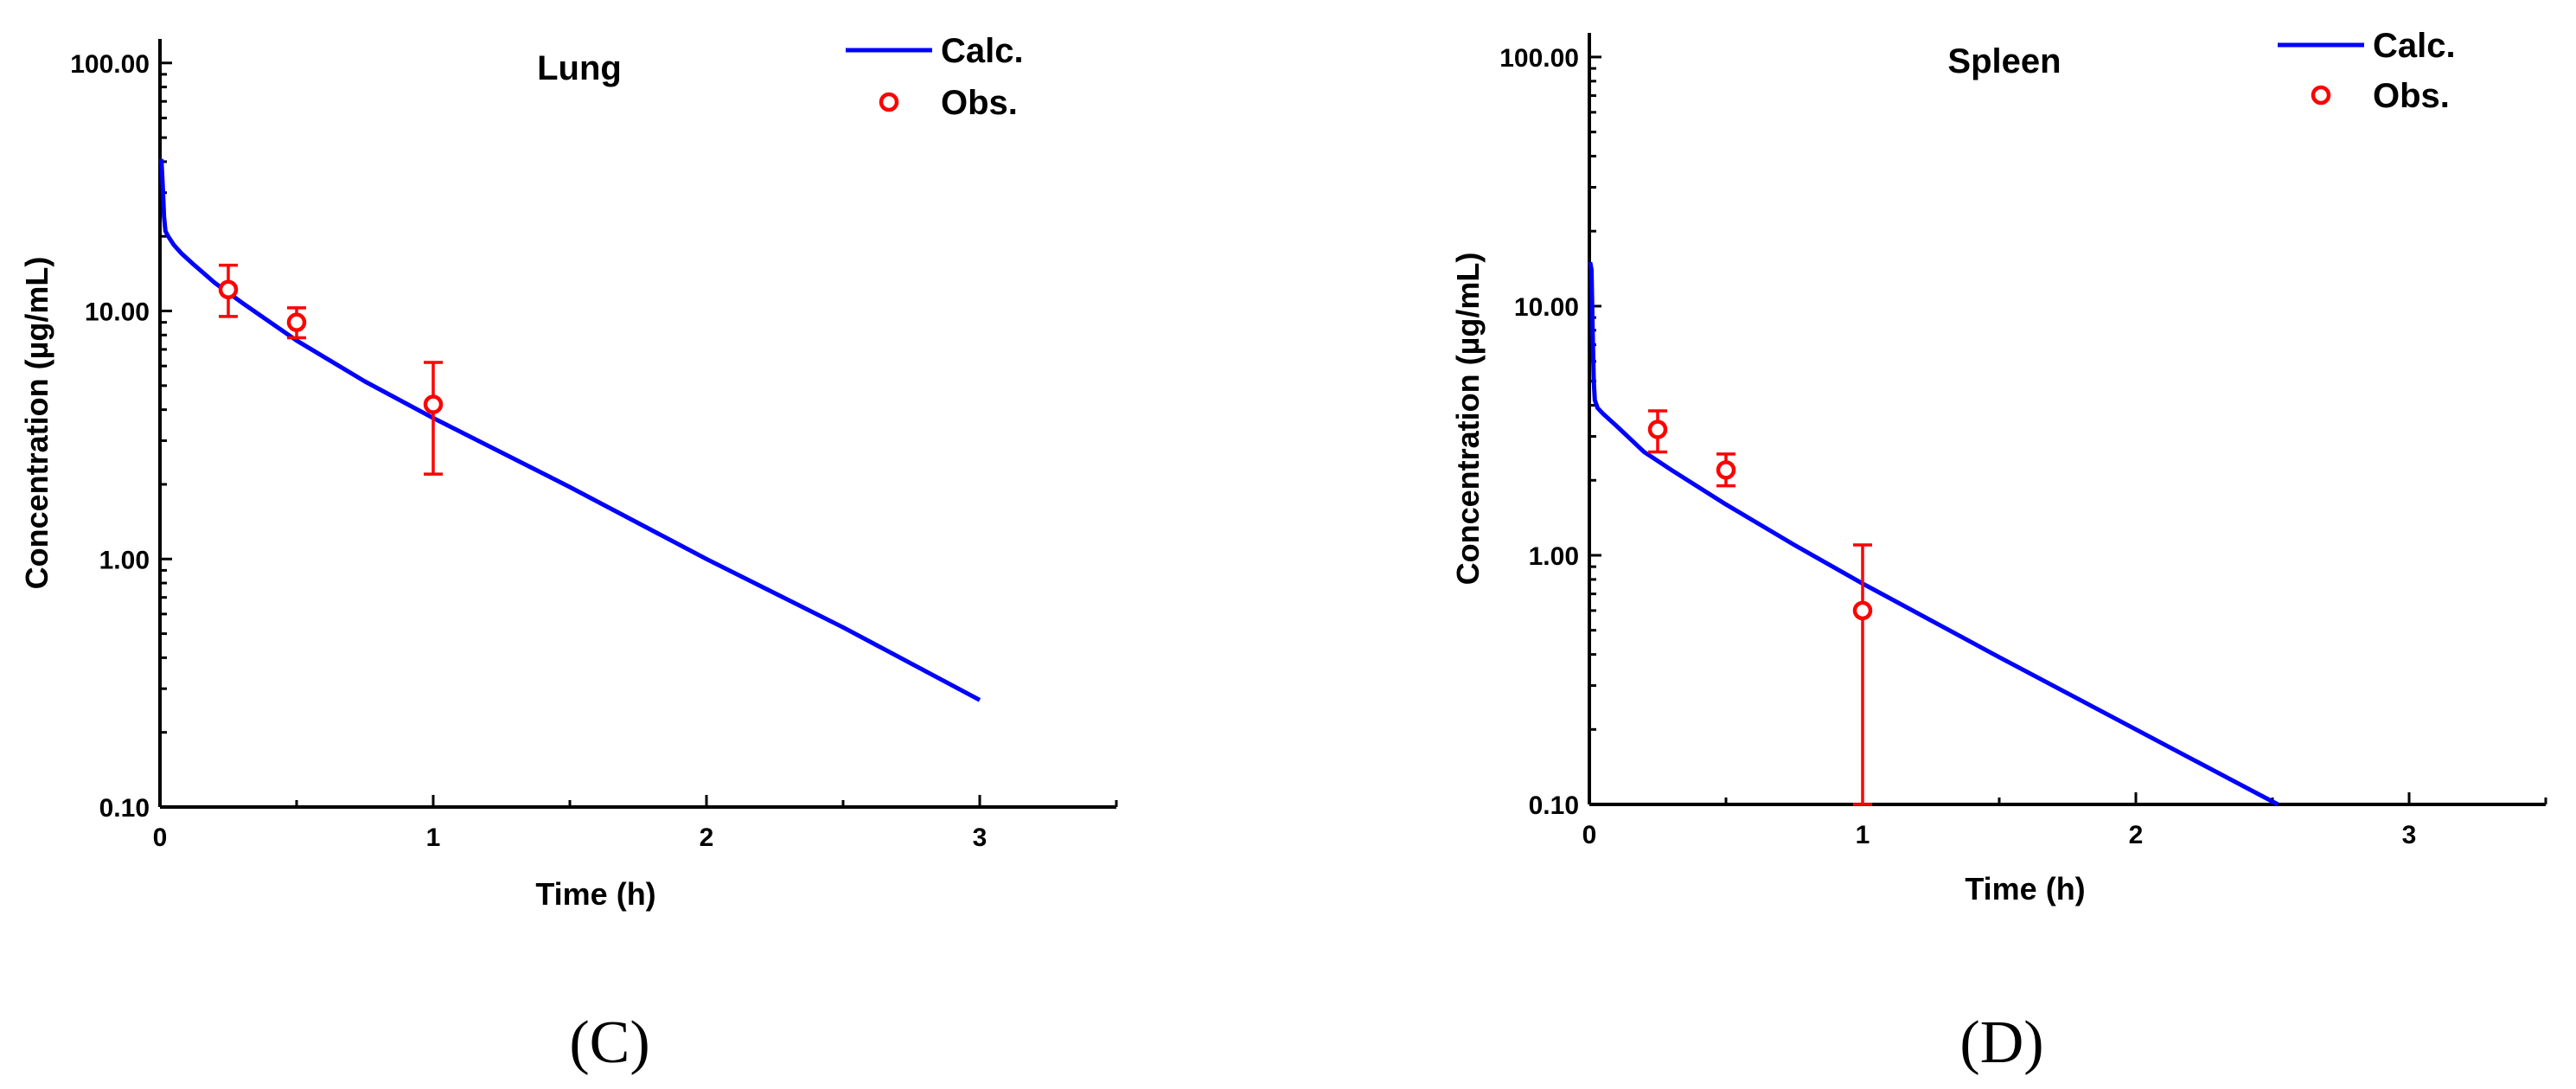 The image size is (2576, 1089). Describe the element at coordinates (609, 1042) in the screenshot. I see `panel-label: (C)` at that location.